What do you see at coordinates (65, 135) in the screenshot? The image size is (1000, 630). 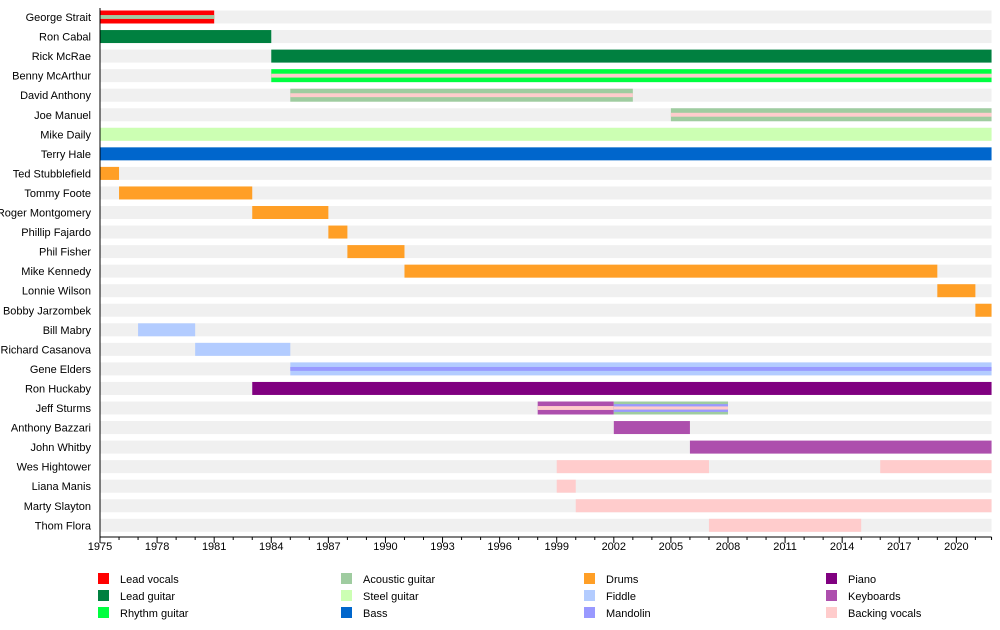 I see `member-label: Mike Daily` at bounding box center [65, 135].